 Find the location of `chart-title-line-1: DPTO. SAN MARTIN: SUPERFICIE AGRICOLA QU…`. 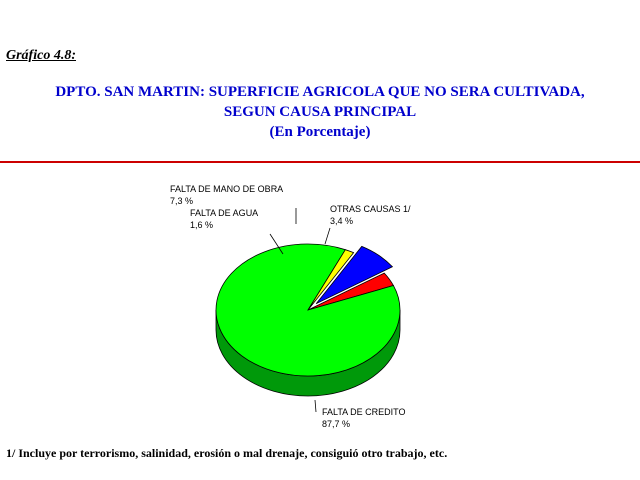

chart-title-line-1: DPTO. SAN MARTIN: SUPERFICIE AGRICOLA QU… is located at coordinates (320, 92).